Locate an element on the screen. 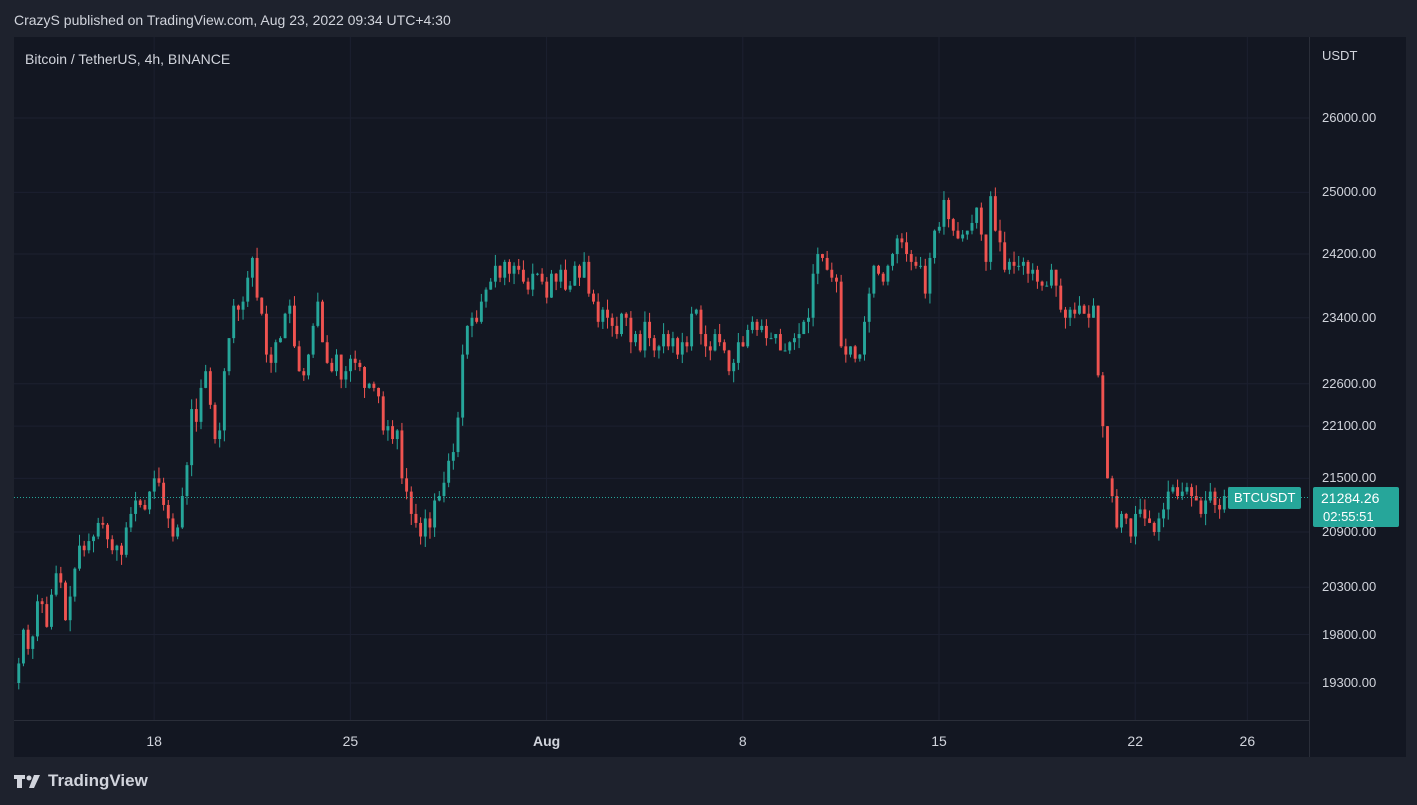 Image resolution: width=1417 pixels, height=805 pixels. time-axis is located at coordinates (661, 739).